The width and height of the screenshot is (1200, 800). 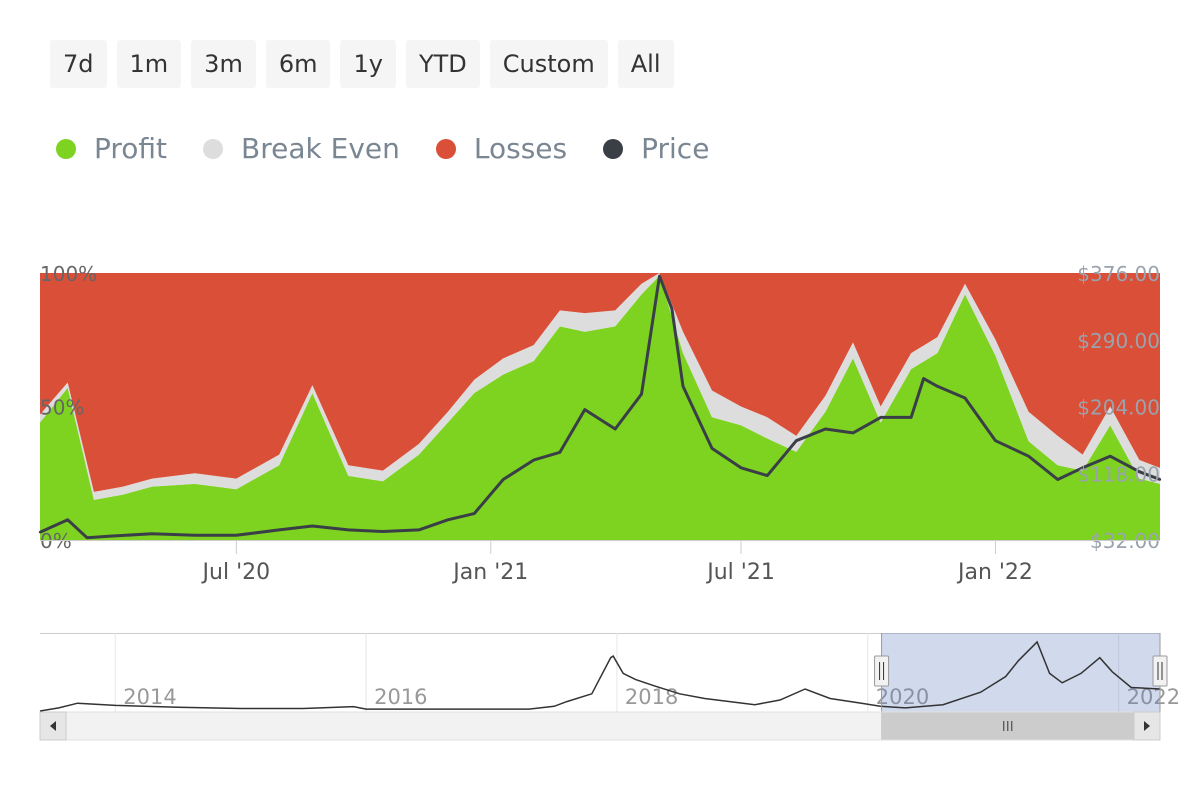 I want to click on legend-item-price: Price, so click(x=656, y=148).